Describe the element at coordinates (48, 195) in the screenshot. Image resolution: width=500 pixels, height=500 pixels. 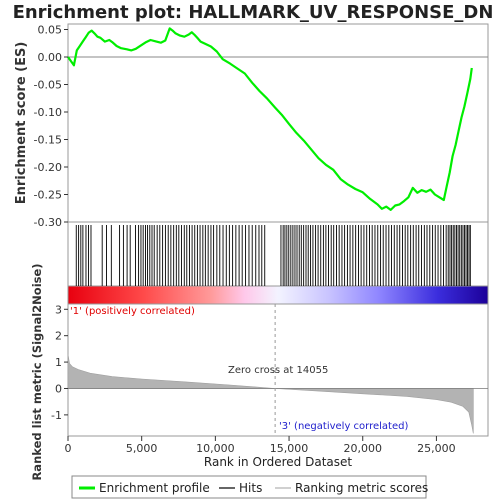
I see `es-ytick-label: -0.25` at that location.